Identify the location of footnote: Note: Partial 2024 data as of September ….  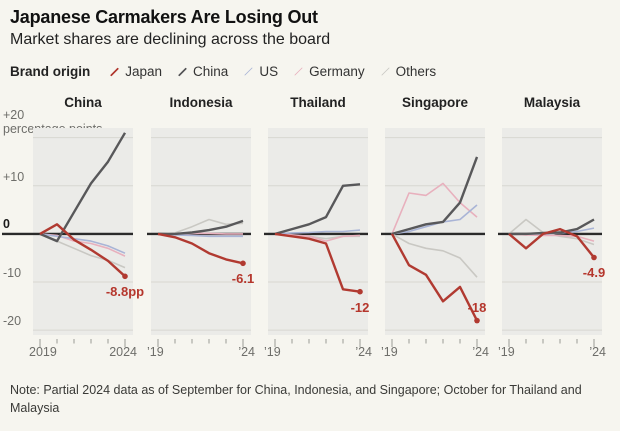
(296, 399).